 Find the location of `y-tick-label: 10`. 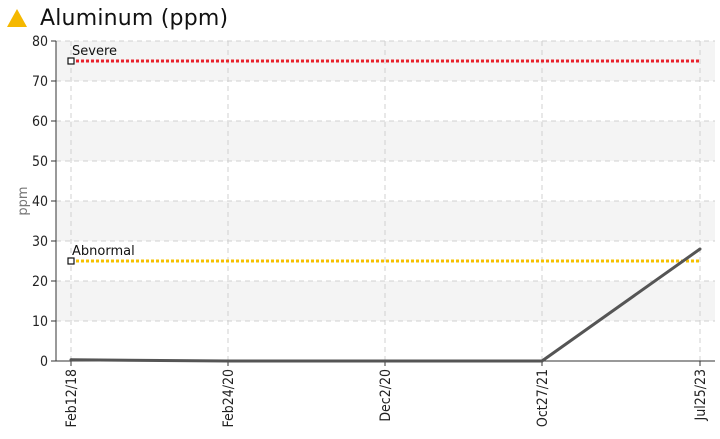

y-tick-label: 10 is located at coordinates (40, 322).